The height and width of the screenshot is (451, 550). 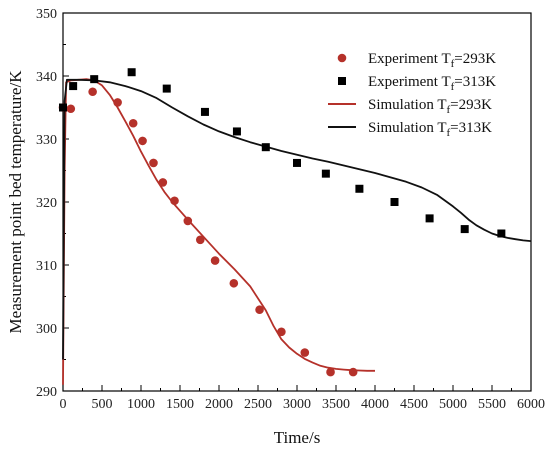 I want to click on legend-label: Simulation Tf=313K, so click(x=430, y=129).